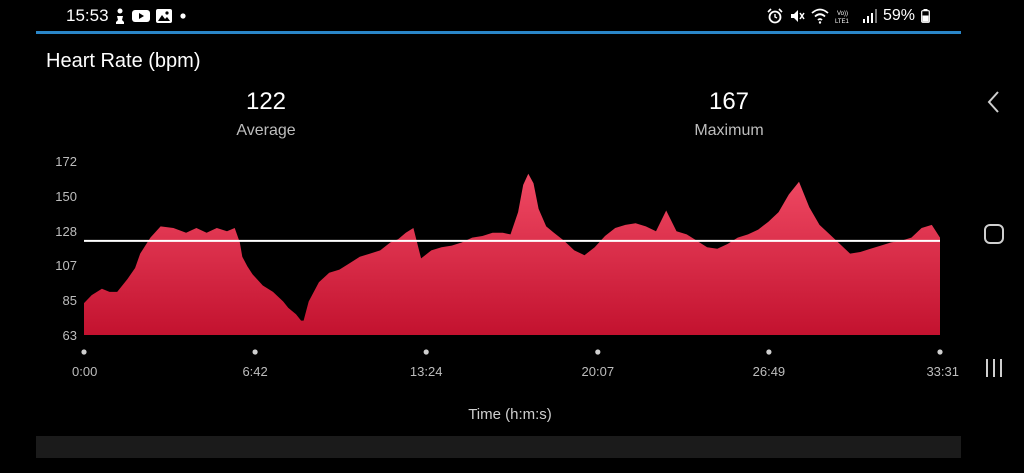 The height and width of the screenshot is (473, 1024). Describe the element at coordinates (120, 16) in the screenshot. I see `chess-pawn-icon` at that location.